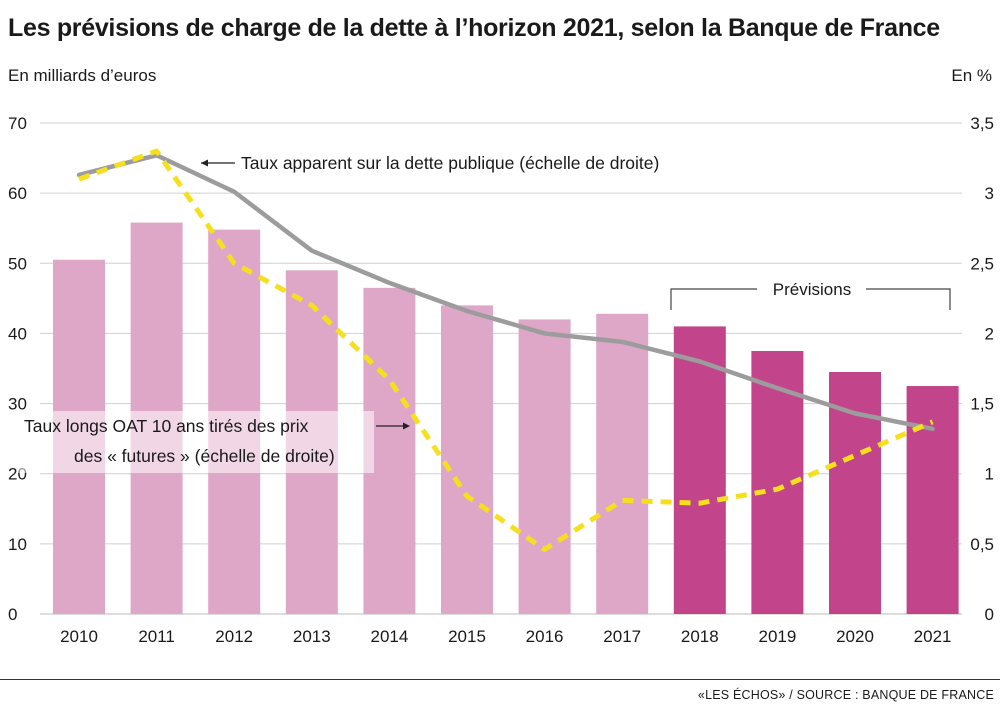 The width and height of the screenshot is (1000, 715). What do you see at coordinates (393, 426) in the screenshot?
I see `oat-arrow` at bounding box center [393, 426].